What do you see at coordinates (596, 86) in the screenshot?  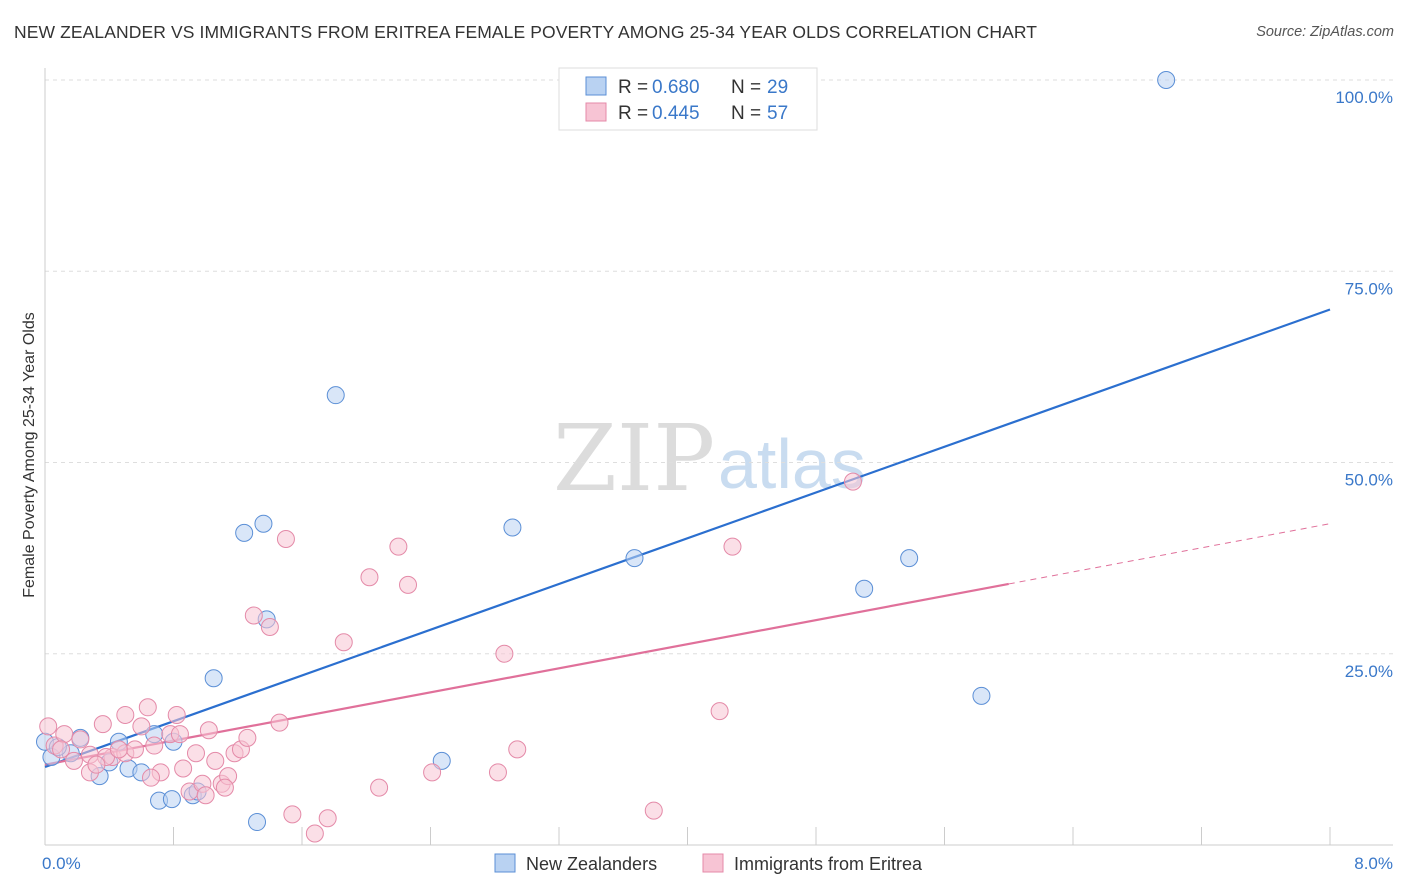 I see `legend-swatch-new-zealanders` at bounding box center [596, 86].